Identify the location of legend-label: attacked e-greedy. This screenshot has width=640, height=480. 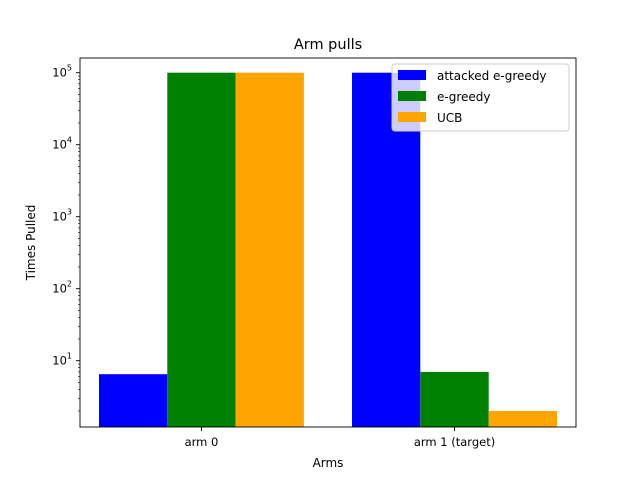
(492, 76).